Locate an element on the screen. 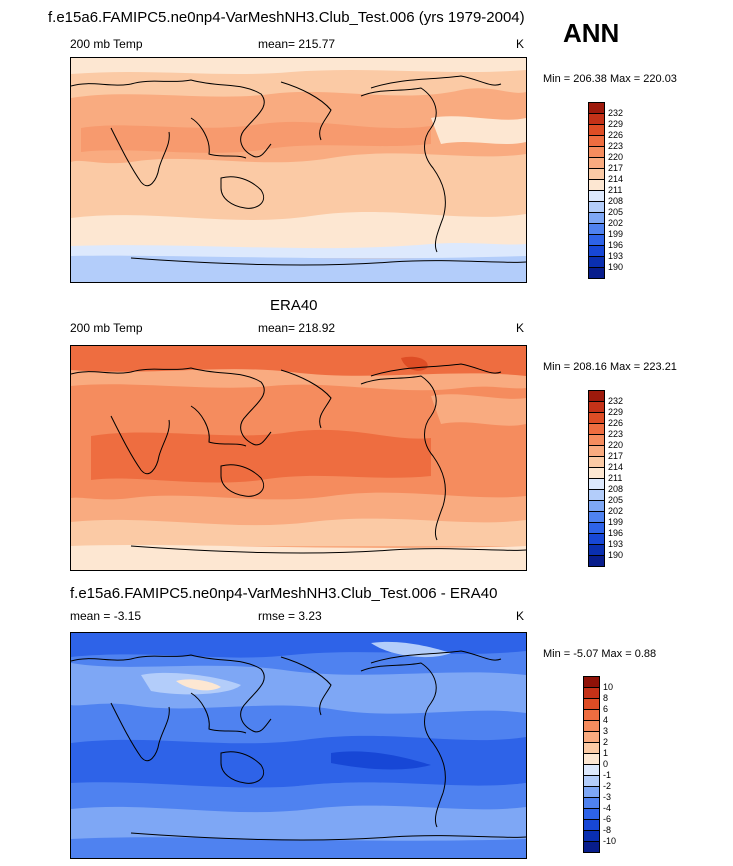 The image size is (733, 866). panel-diff-units: K is located at coordinates (520, 616).